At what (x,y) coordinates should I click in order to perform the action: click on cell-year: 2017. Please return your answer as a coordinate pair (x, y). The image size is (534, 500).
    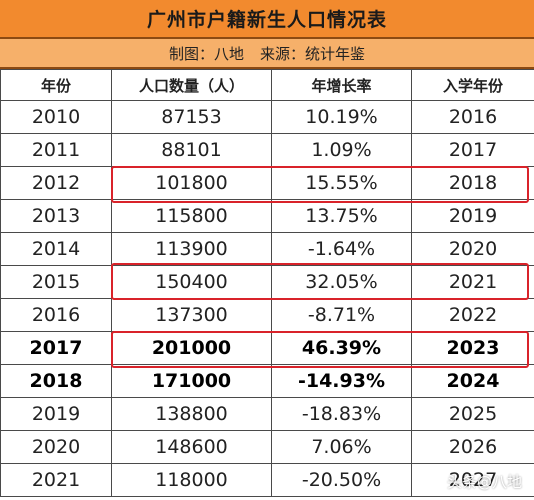
    Looking at the image, I should click on (56, 348).